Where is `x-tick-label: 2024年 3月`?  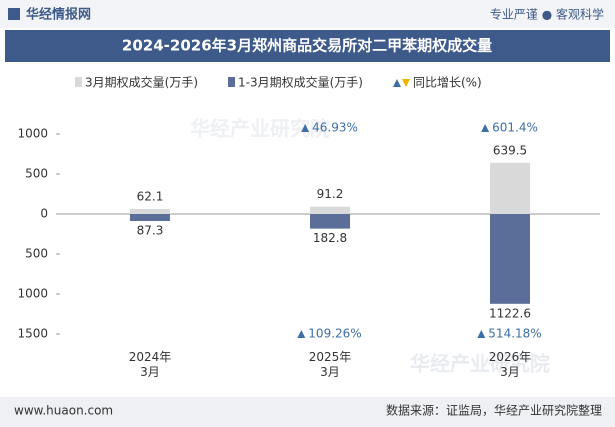
x-tick-label: 2024年 3月 is located at coordinates (150, 364).